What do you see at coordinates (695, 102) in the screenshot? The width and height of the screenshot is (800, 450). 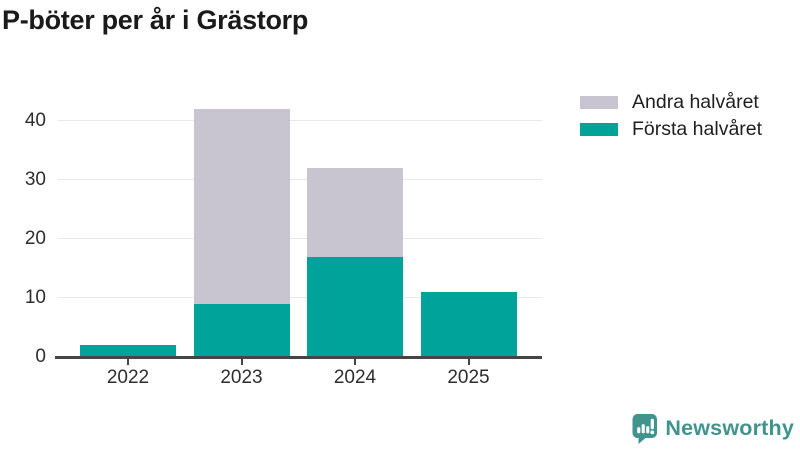 I see `legend-label: Andra halvåret` at bounding box center [695, 102].